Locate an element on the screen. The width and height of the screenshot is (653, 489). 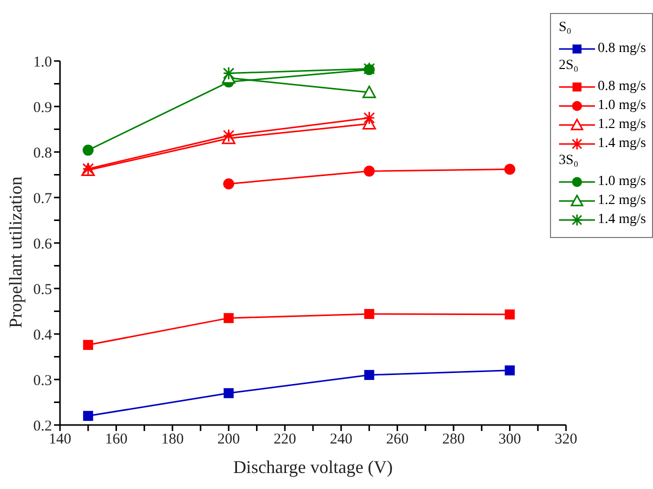
annotation: 2S₀ is located at coordinates (568, 65).